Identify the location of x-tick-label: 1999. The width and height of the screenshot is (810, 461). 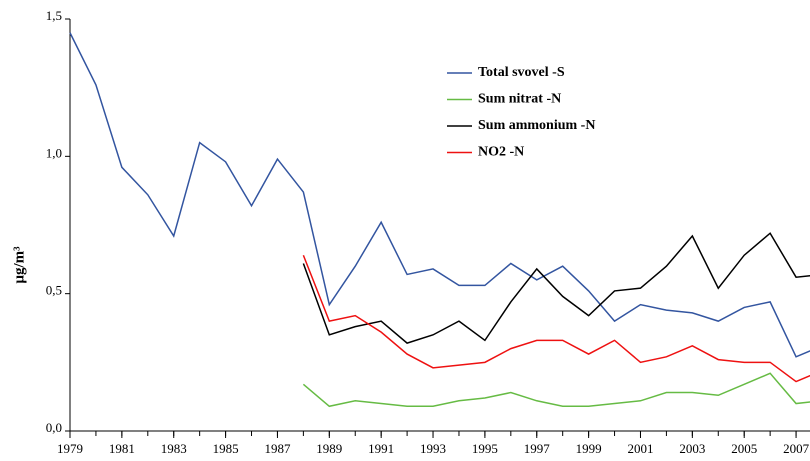
(589, 448).